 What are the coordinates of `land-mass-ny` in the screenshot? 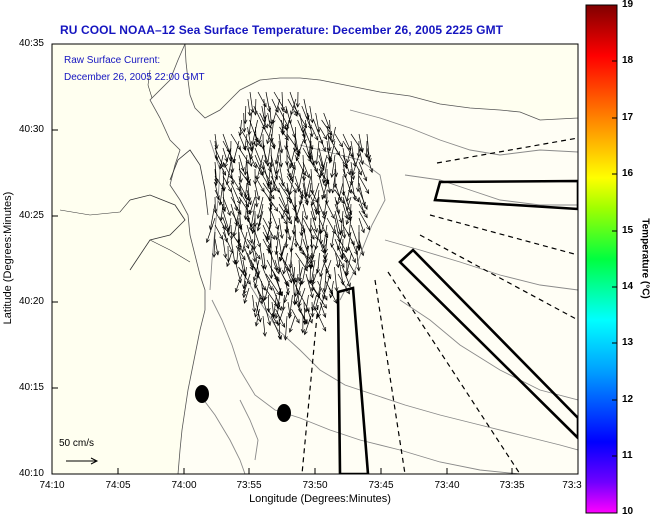 It's located at (381, 82).